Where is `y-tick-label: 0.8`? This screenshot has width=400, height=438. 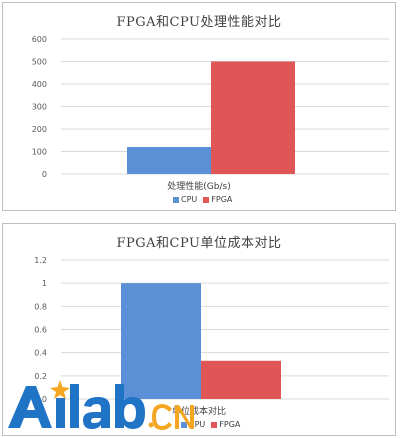
y-tick-label: 0.8 is located at coordinates (40, 306).